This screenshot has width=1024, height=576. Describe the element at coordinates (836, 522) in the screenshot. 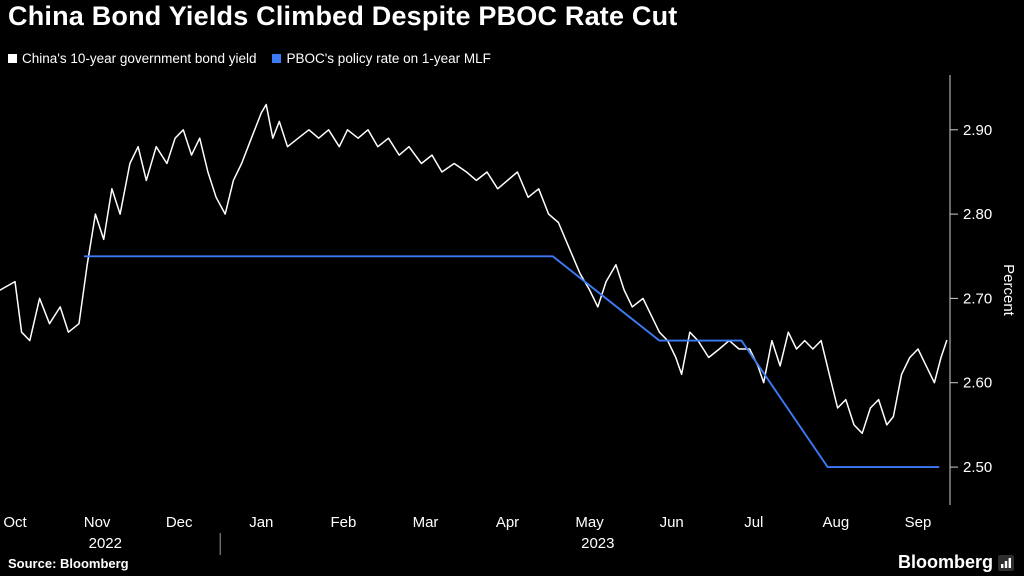

I see `x-tick-label: Aug` at that location.